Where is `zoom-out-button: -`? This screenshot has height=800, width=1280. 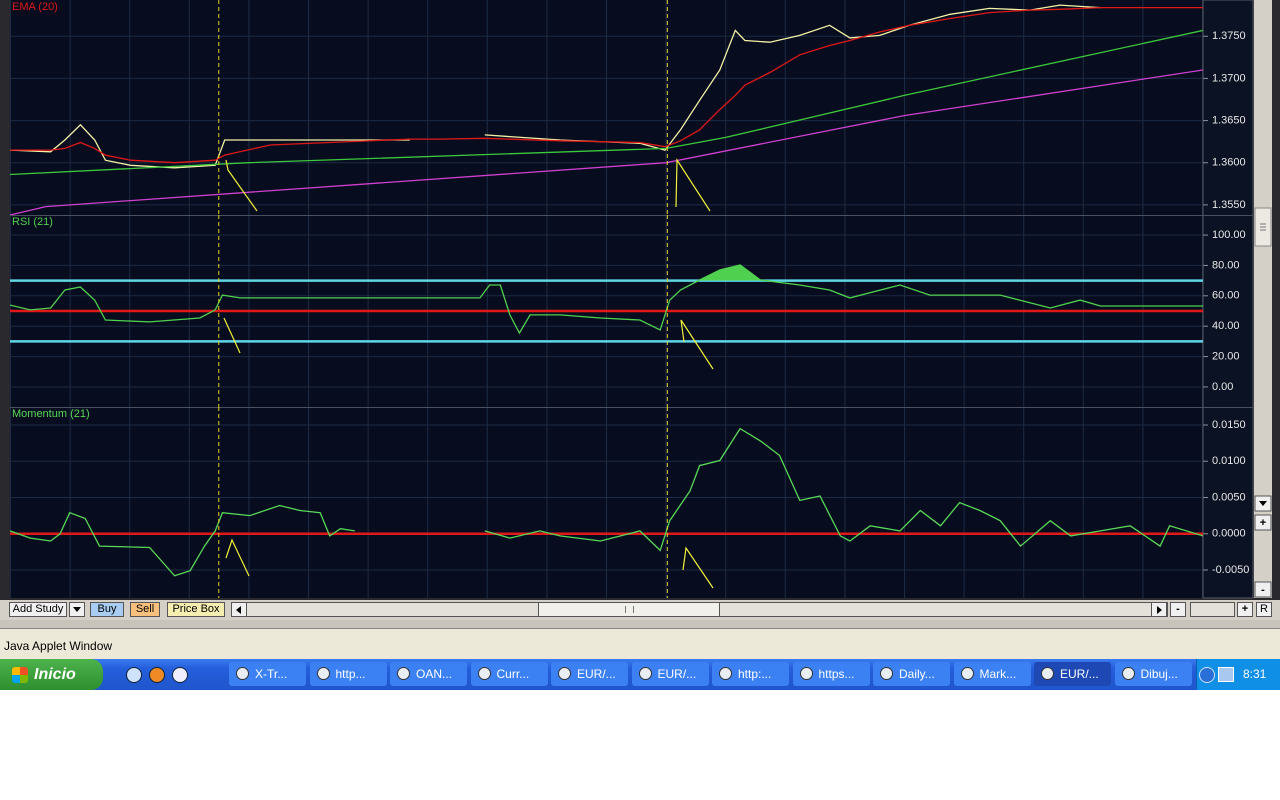 zoom-out-button: - is located at coordinates (1178, 609).